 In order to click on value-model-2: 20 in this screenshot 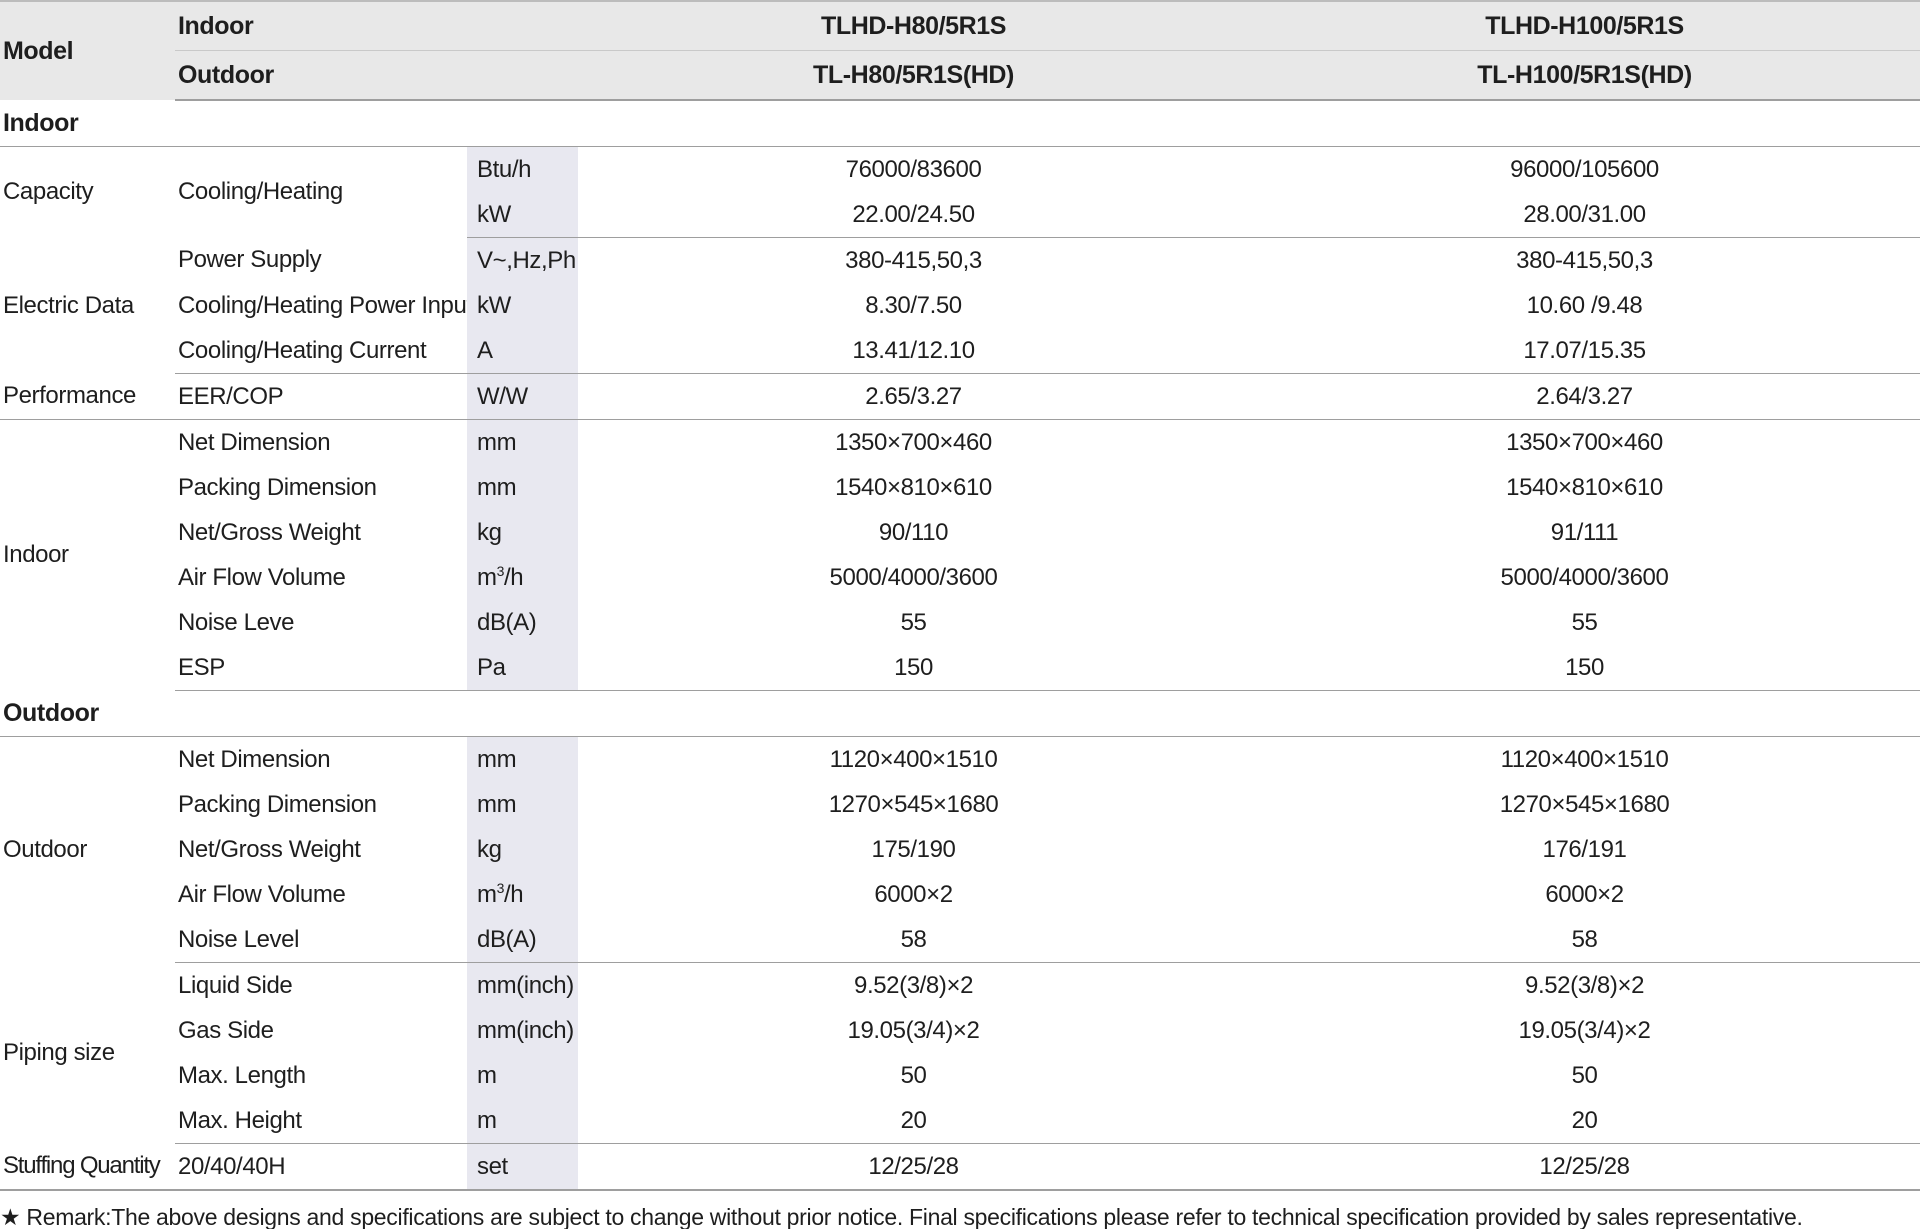, I will do `click(1584, 1121)`.